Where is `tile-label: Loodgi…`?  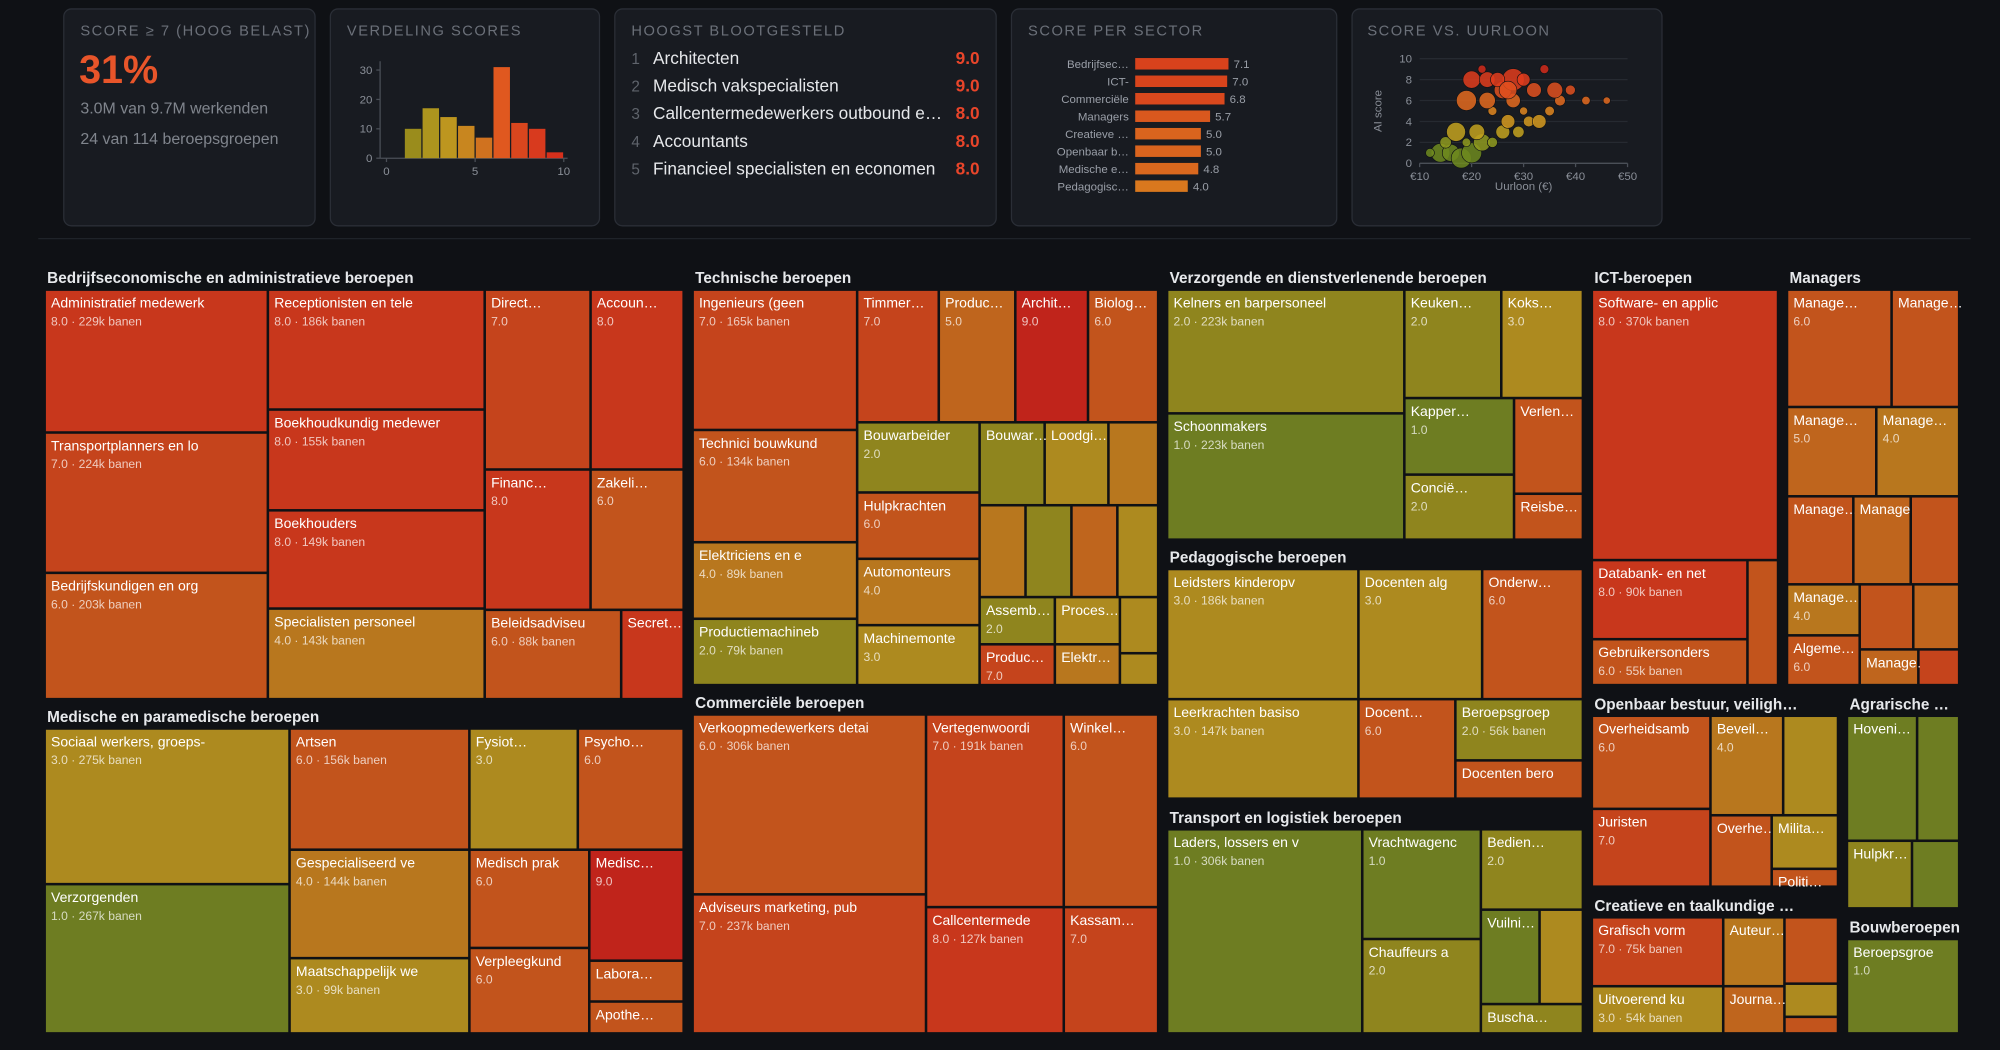 tile-label: Loodgi… is located at coordinates (1079, 435).